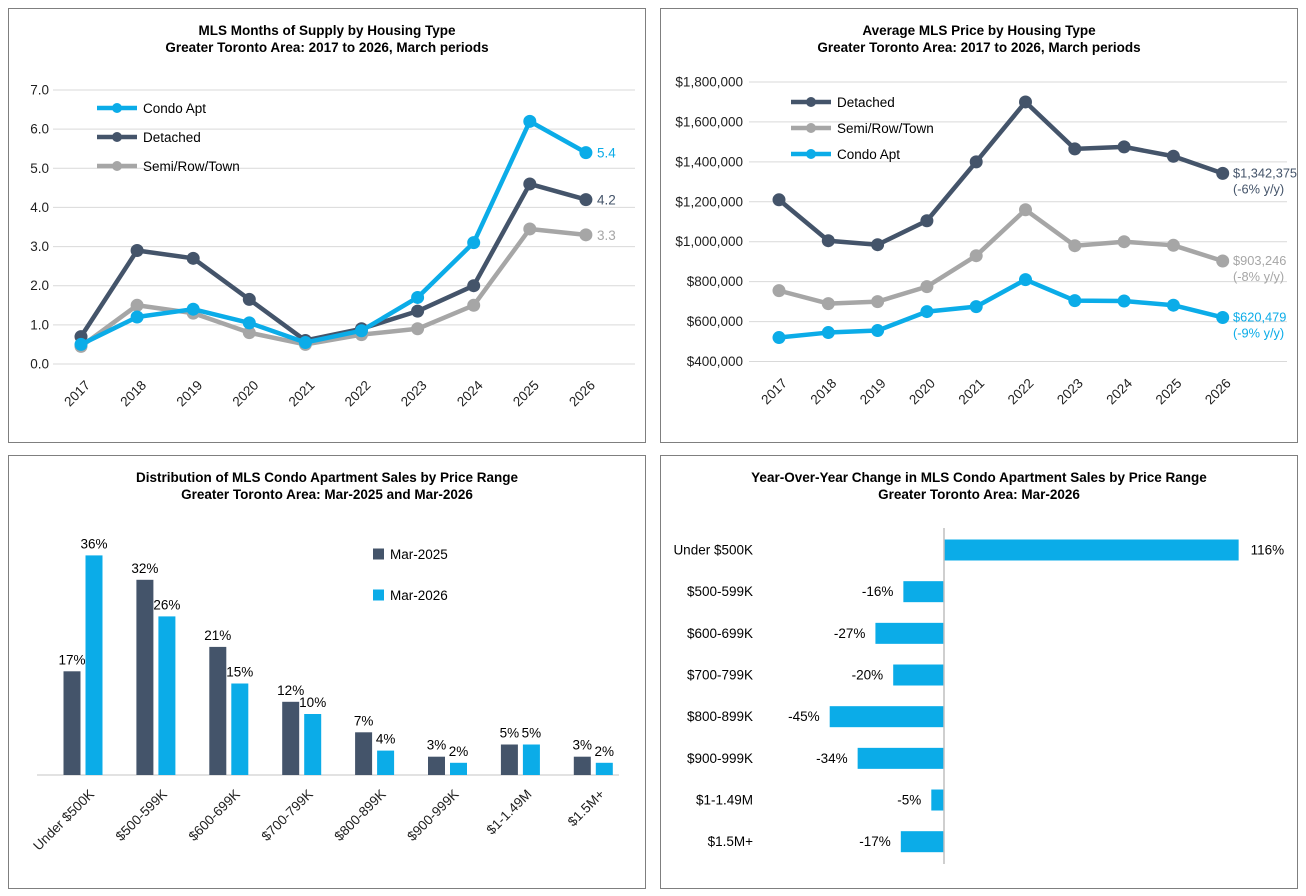 This screenshot has width=1306, height=896. Describe the element at coordinates (1259, 316) in the screenshot. I see `svg-text: $620,479` at that location.